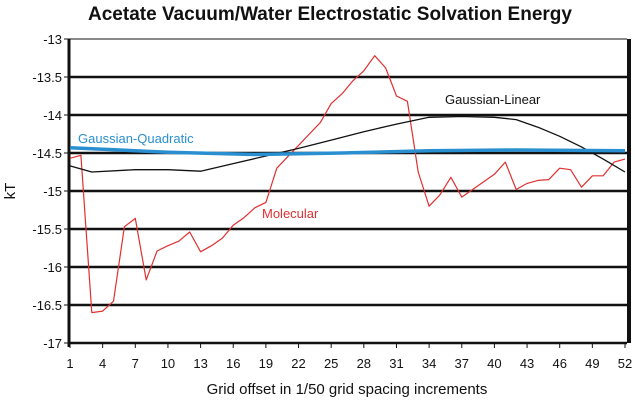  What do you see at coordinates (527, 363) in the screenshot?
I see `x-tick-label: 43` at bounding box center [527, 363].